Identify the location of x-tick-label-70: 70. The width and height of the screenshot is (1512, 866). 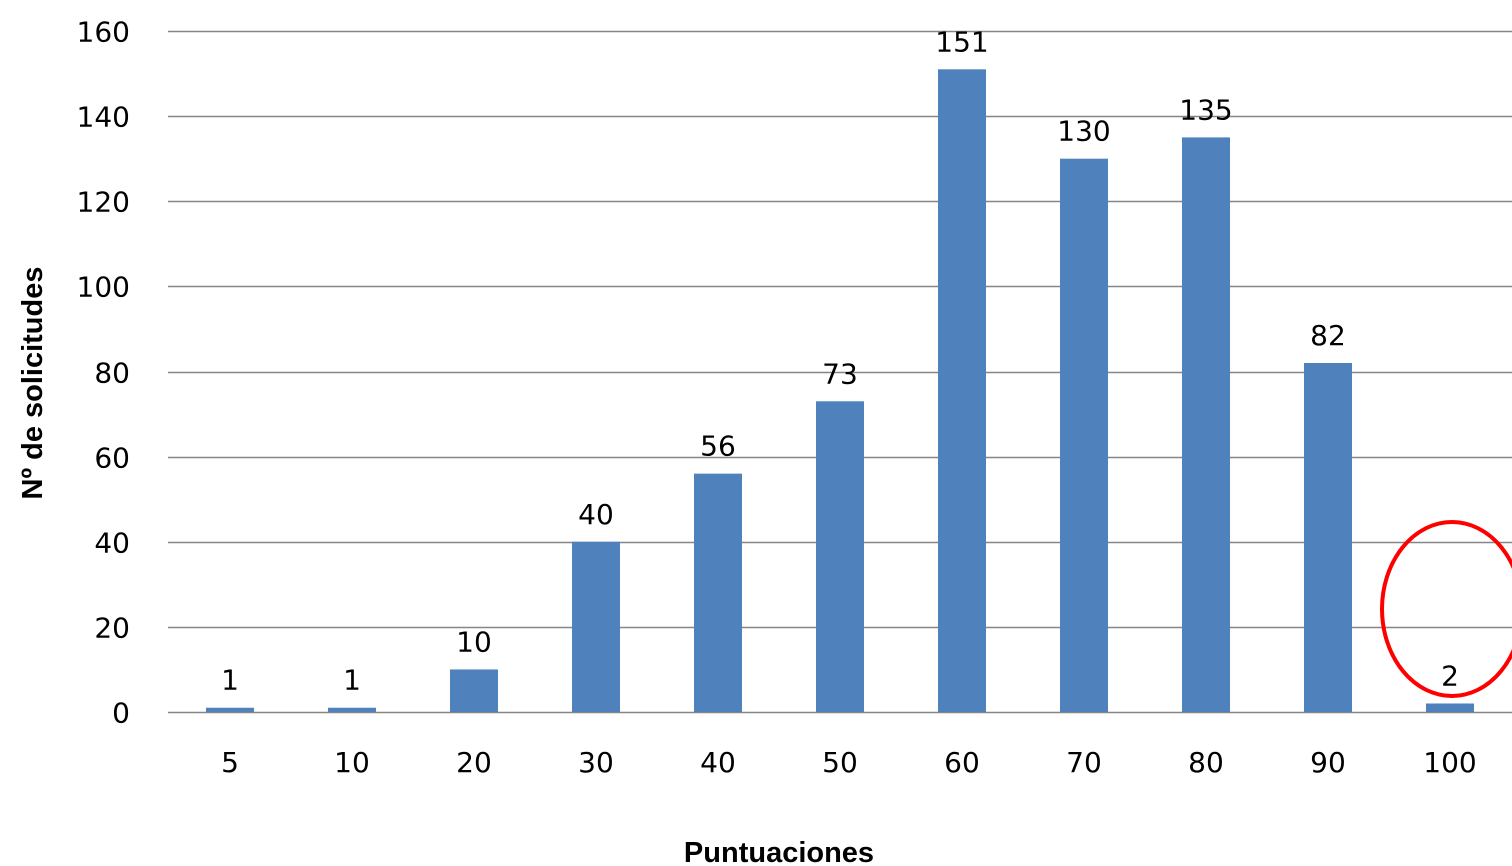
(1084, 762).